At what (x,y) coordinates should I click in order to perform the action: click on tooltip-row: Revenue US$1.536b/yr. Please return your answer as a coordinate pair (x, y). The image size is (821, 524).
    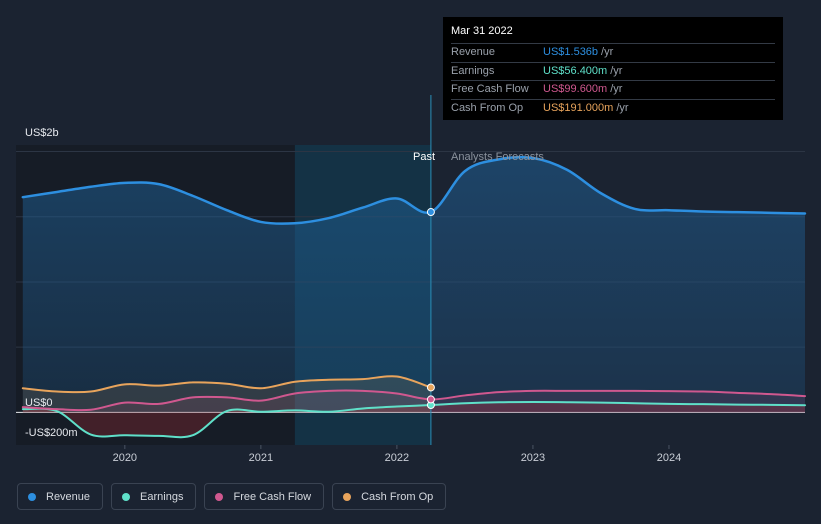
    Looking at the image, I should click on (613, 52).